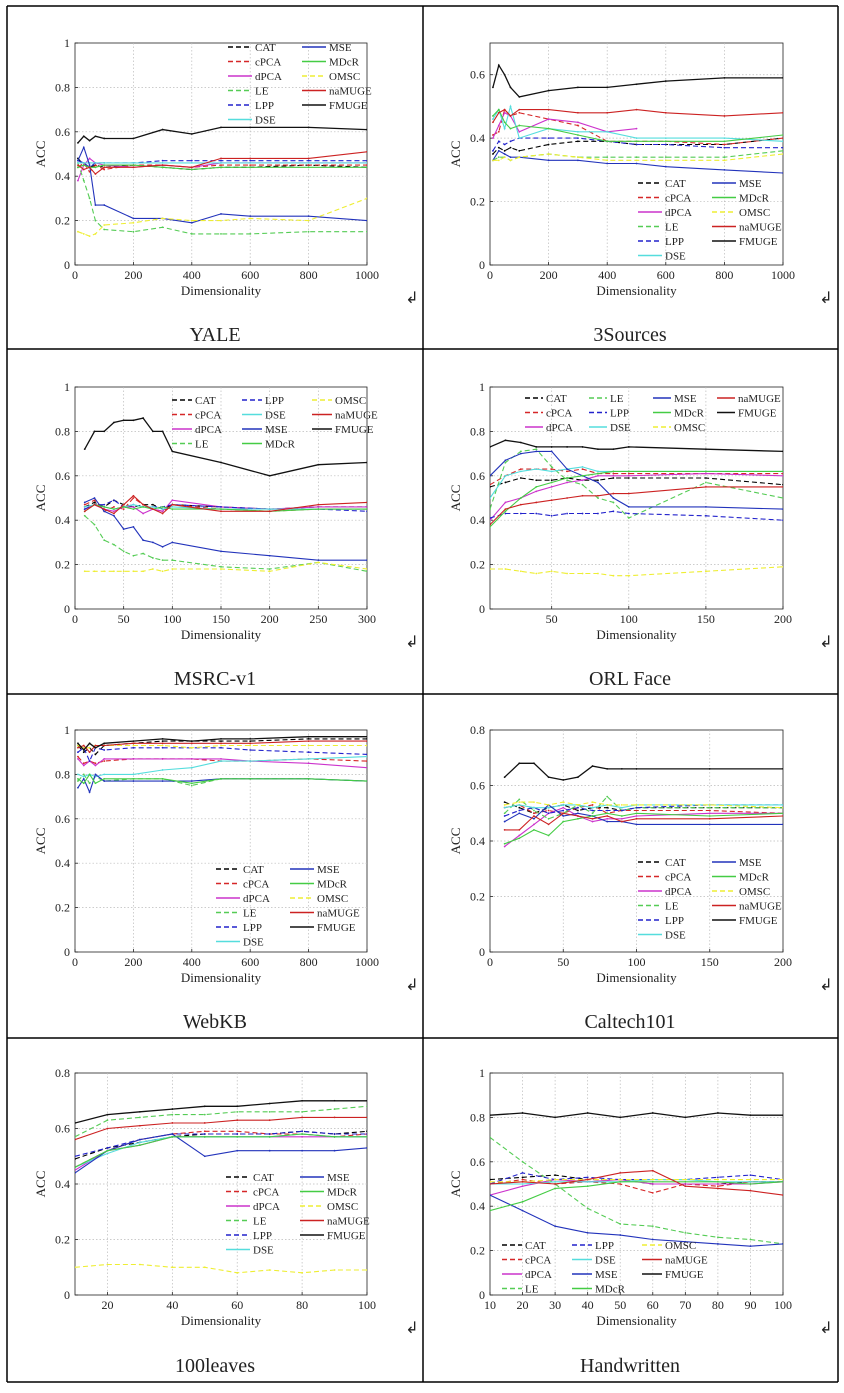 The width and height of the screenshot is (844, 1393). What do you see at coordinates (636, 1320) in the screenshot?
I see `x-axis-label: Dimensionality` at bounding box center [636, 1320].